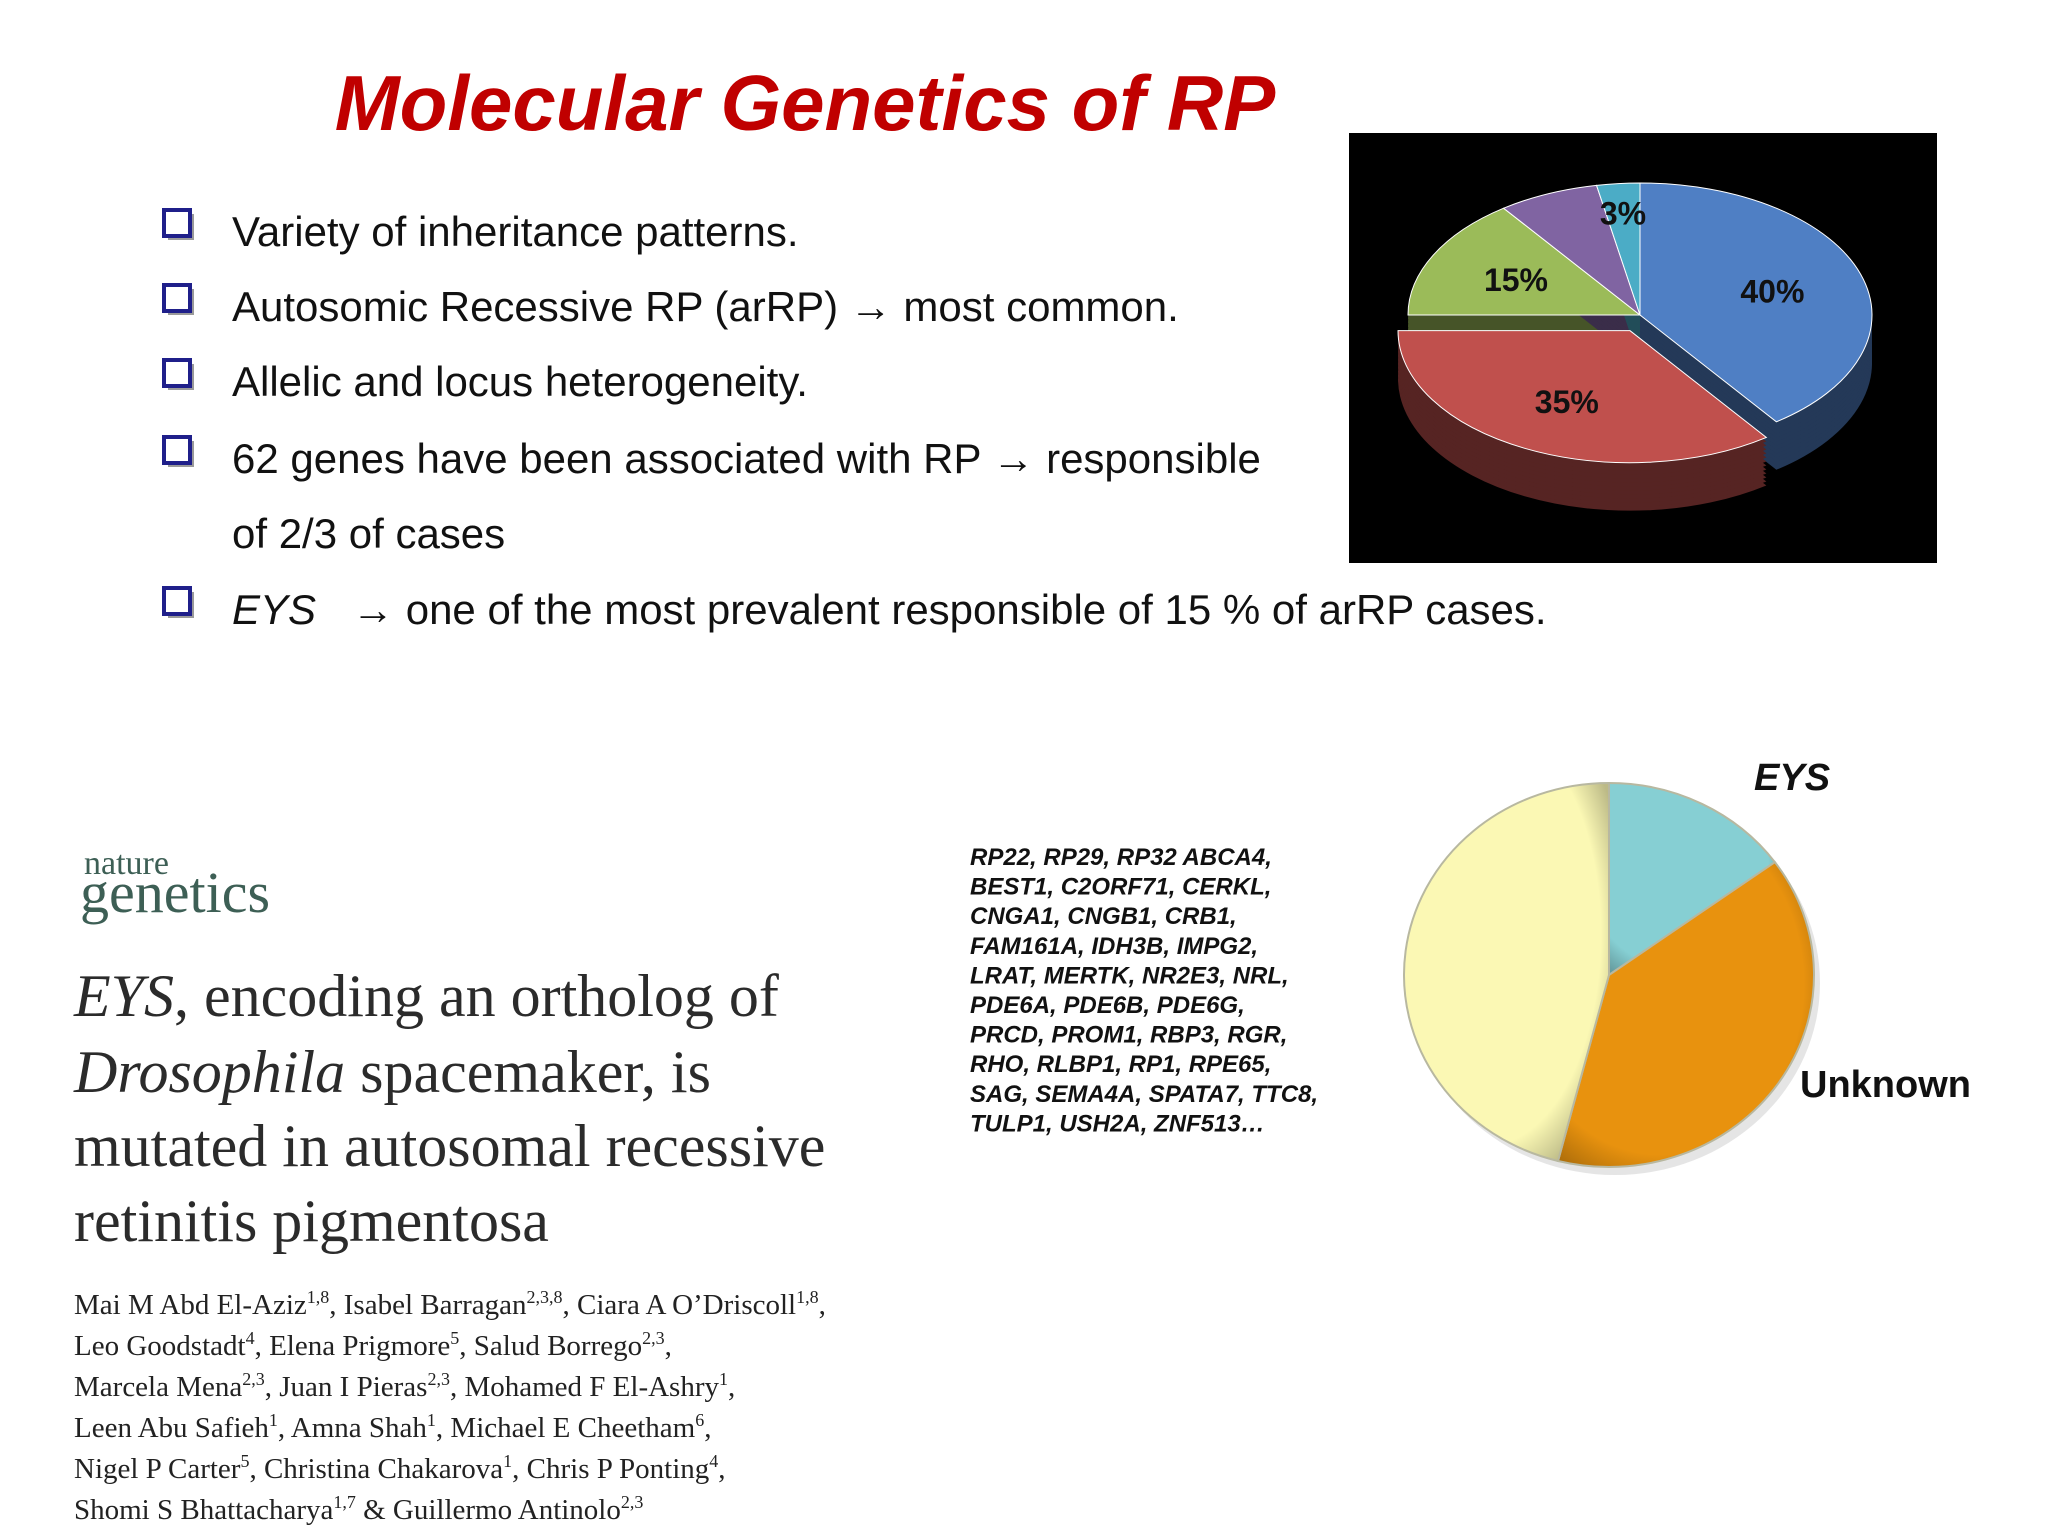 The image size is (2048, 1536). I want to click on author-name: , Christina Chakarova, so click(376, 1469).